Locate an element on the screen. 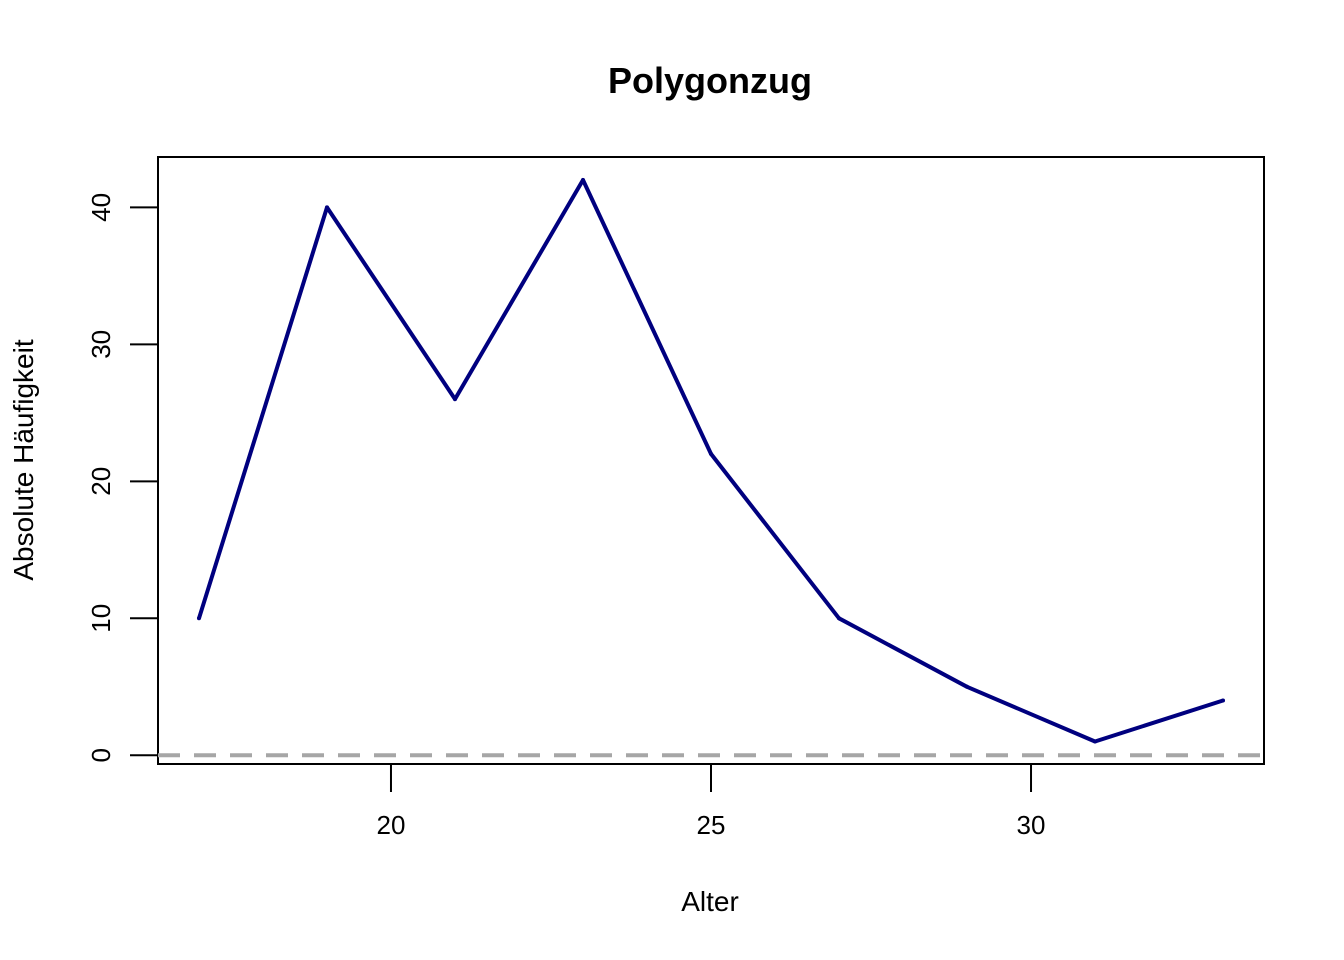 This screenshot has width=1344, height=960. y-tick-label: 30 is located at coordinates (101, 344).